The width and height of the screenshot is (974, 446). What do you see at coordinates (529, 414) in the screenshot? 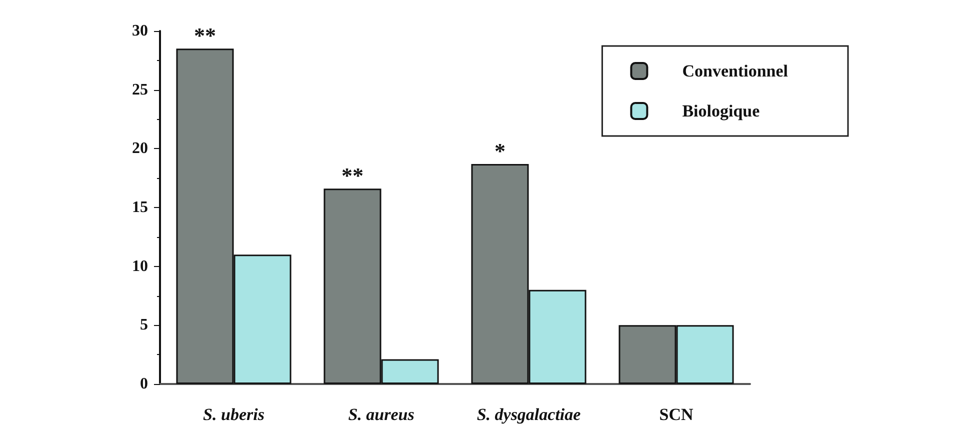
I see `x-tick-label: S. dysgalactiae` at bounding box center [529, 414].